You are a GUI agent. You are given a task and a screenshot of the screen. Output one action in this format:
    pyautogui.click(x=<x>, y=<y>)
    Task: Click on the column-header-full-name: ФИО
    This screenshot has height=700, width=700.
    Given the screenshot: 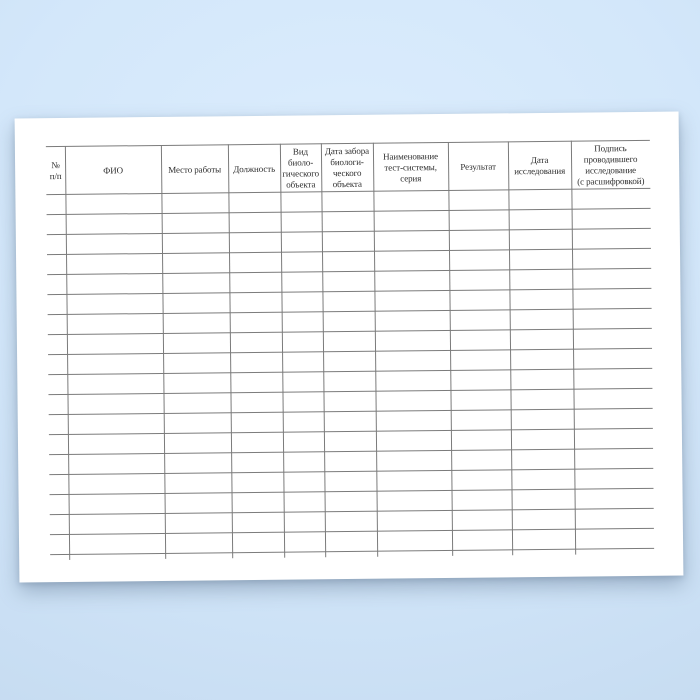 What is the action you would take?
    pyautogui.click(x=113, y=170)
    